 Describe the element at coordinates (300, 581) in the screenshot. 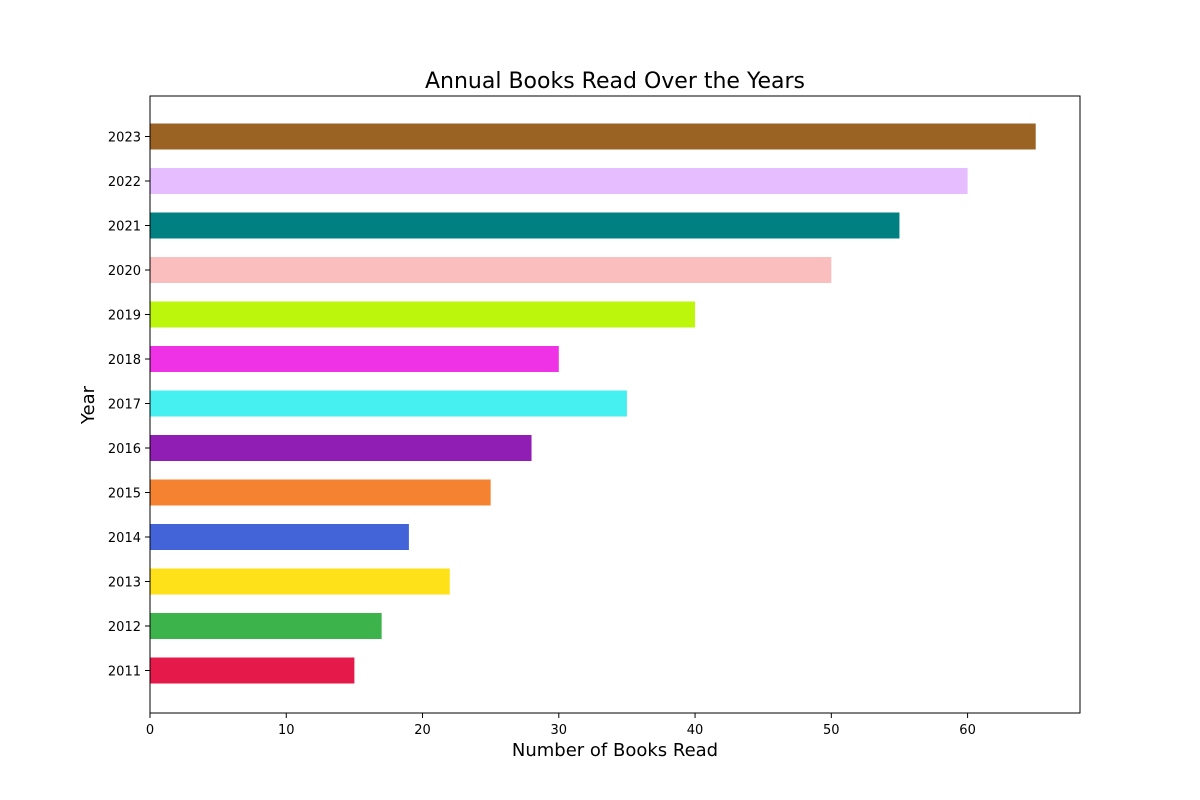

I see `bar-2013` at that location.